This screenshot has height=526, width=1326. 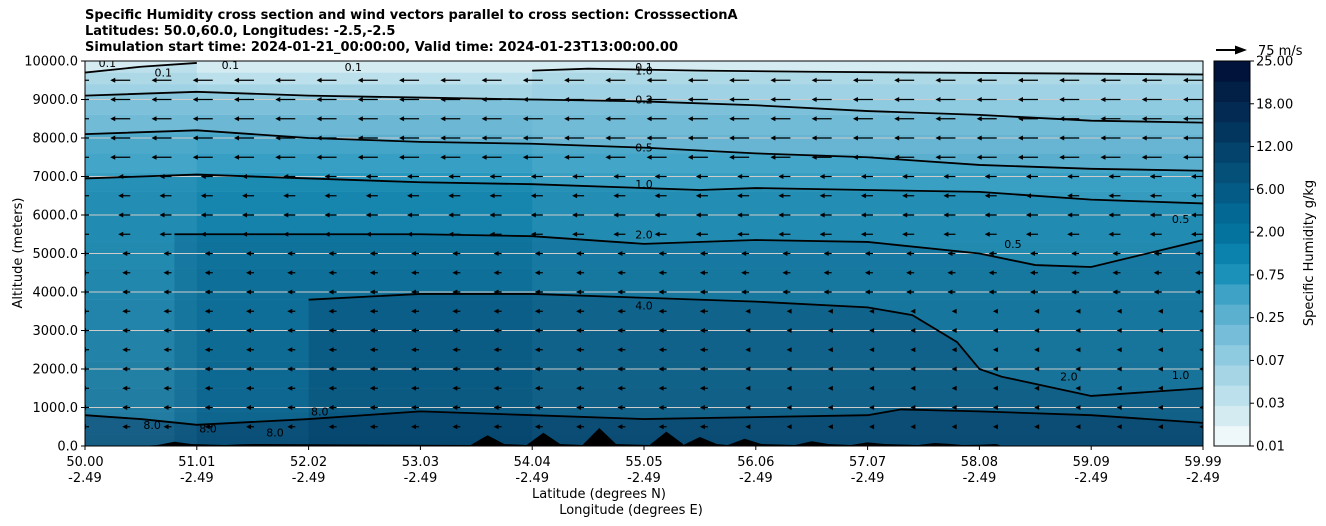 What do you see at coordinates (56, 100) in the screenshot?
I see `y-tick-label: 9000.0` at bounding box center [56, 100].